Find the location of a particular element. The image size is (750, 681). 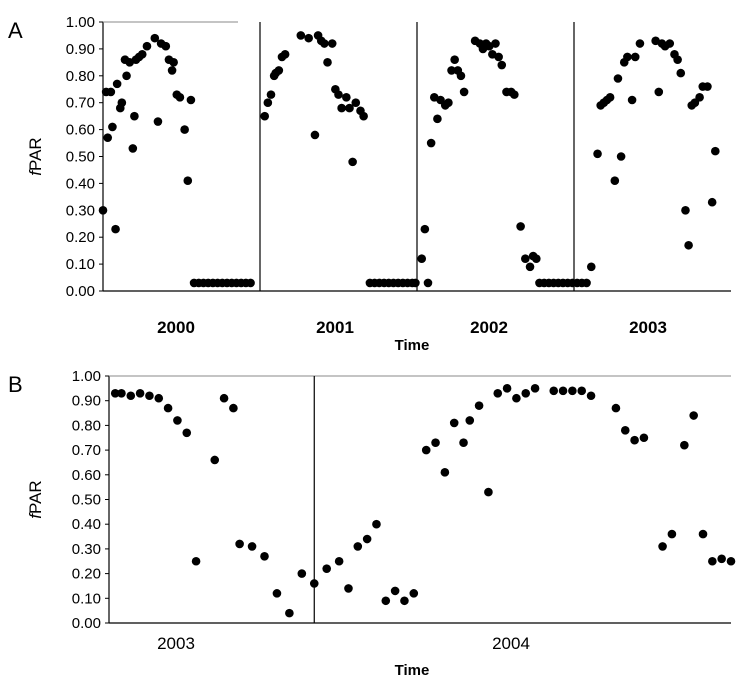

x-category-label: 2001 is located at coordinates (335, 327).